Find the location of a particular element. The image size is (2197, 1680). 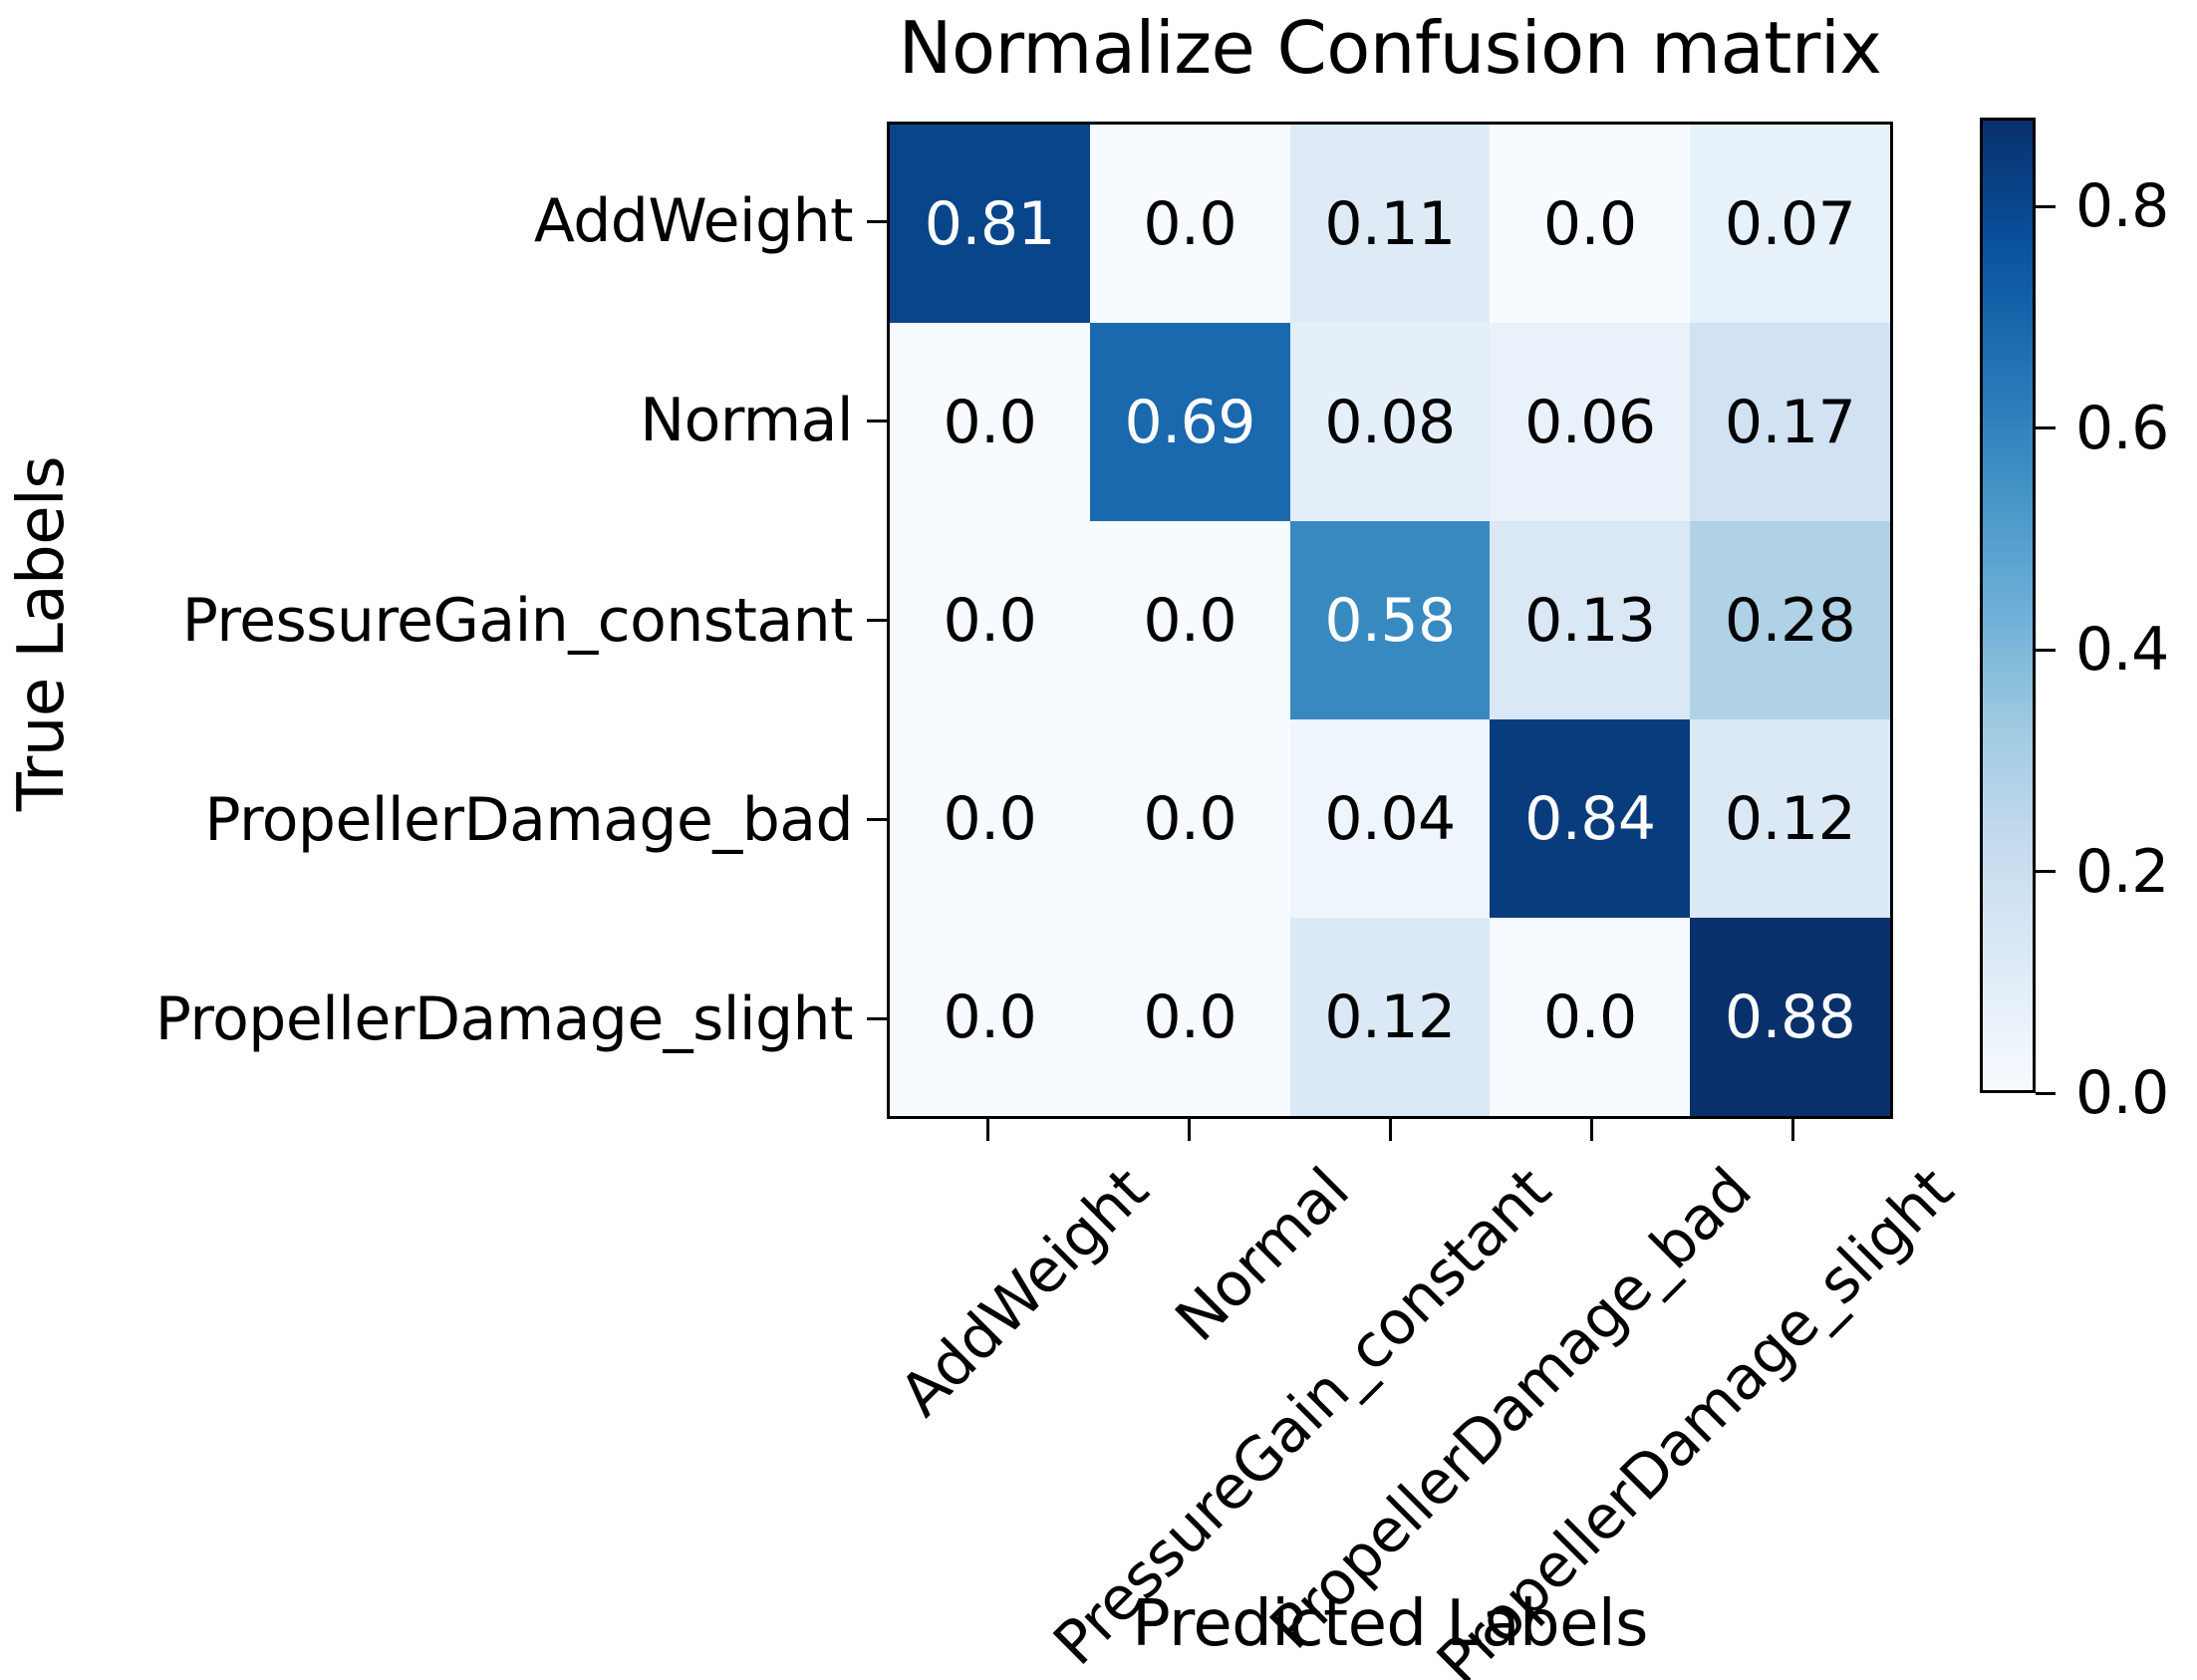

heatmap-cell: 0.84 is located at coordinates (1590, 818).